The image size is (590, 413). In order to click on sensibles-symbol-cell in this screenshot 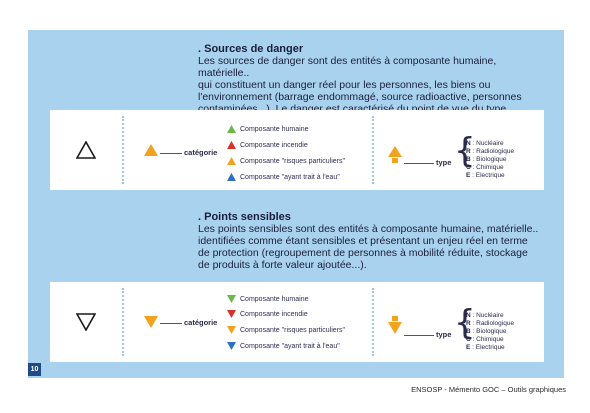, I will do `click(86, 322)`.